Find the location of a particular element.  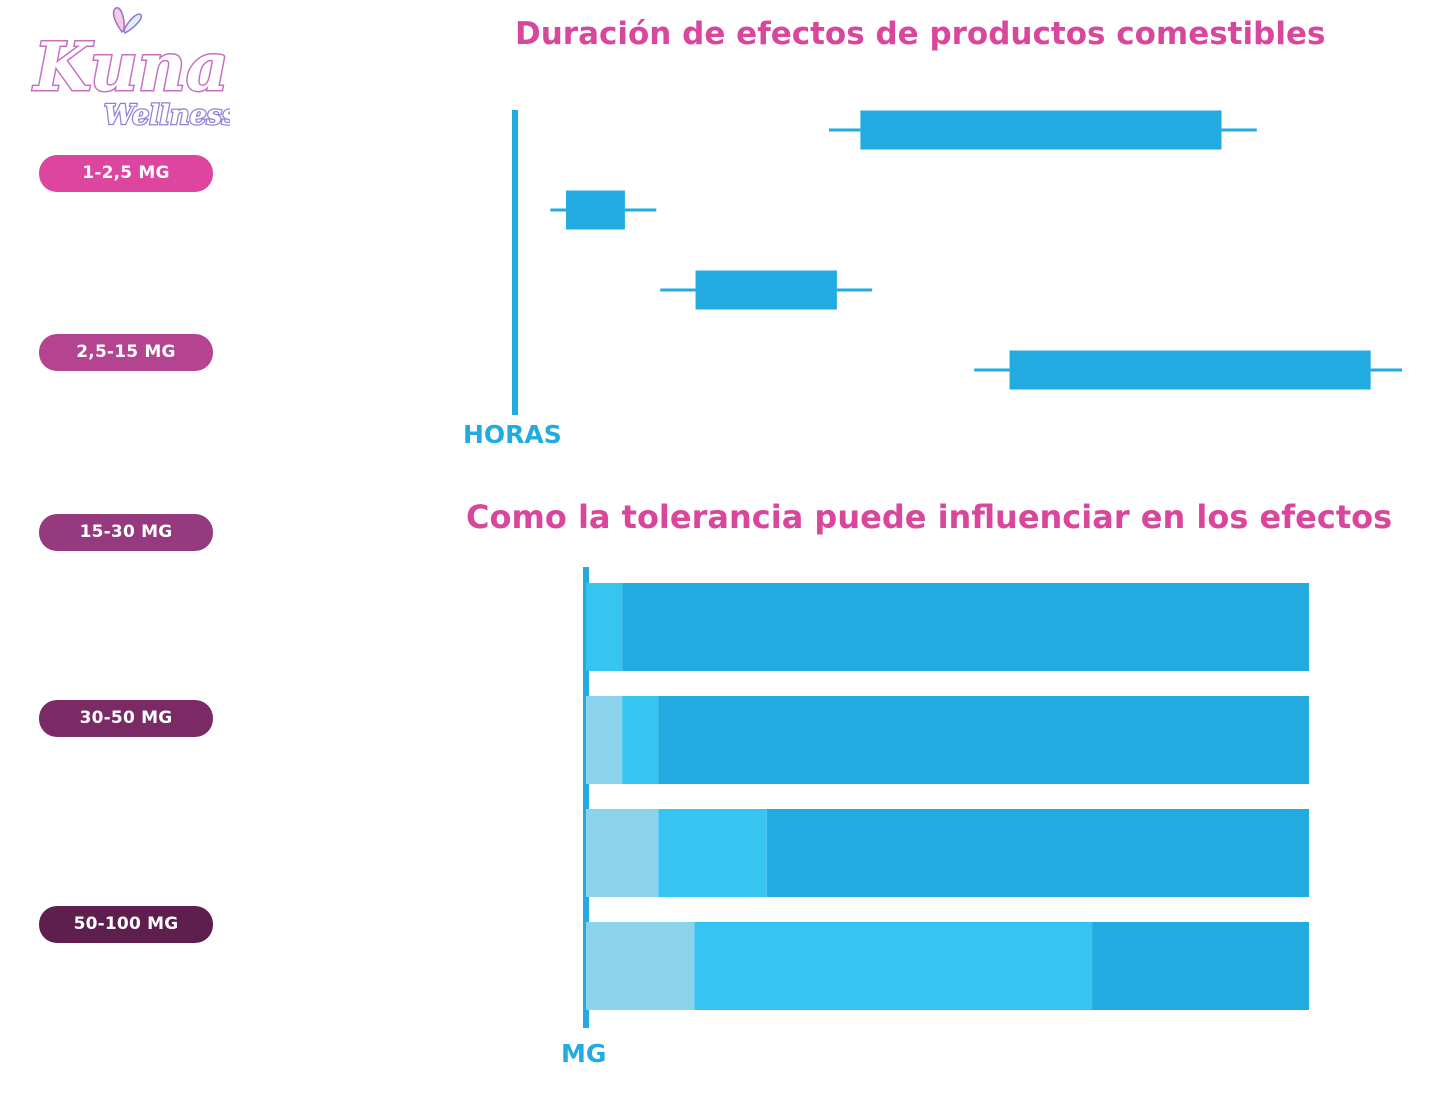

logo-subtitle: Wellness is located at coordinates (167, 115).